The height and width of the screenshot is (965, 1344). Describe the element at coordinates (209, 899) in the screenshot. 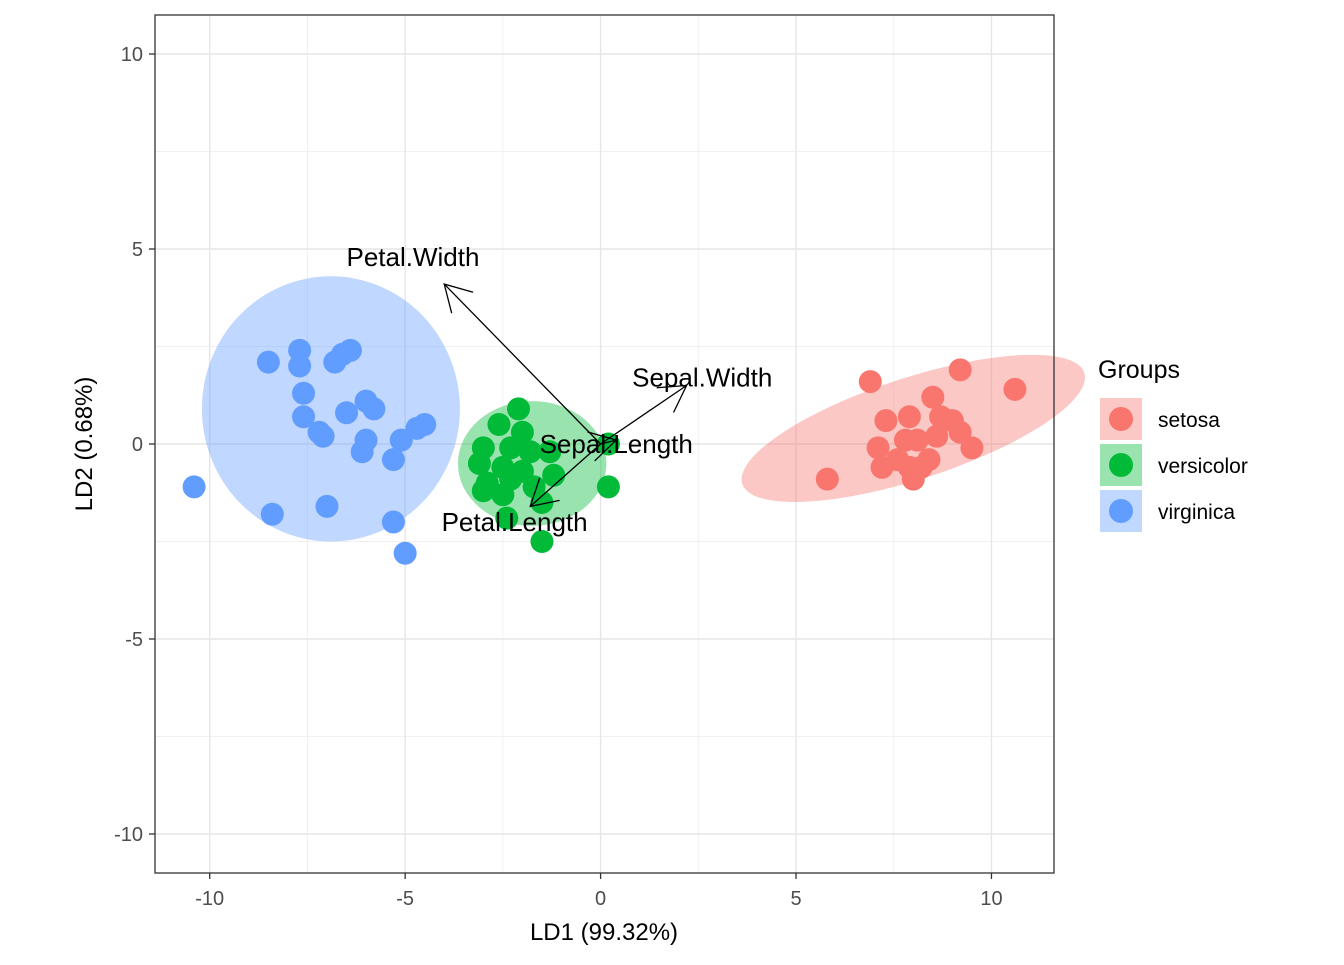

I see `x-tick-label: -10` at that location.